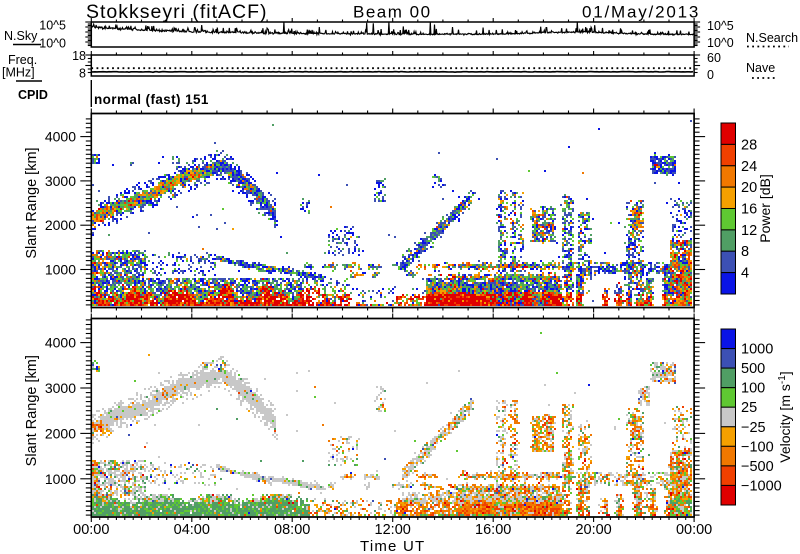 The width and height of the screenshot is (800, 554). What do you see at coordinates (749, 408) in the screenshot?
I see `svg-text: 25` at bounding box center [749, 408].